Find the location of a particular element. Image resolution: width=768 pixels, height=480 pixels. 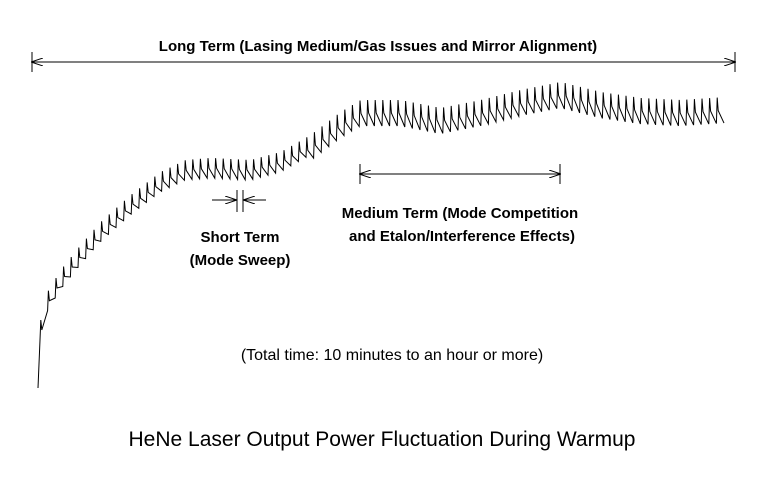

medium-term-label: Medium Term (Mode Competition is located at coordinates (460, 213).